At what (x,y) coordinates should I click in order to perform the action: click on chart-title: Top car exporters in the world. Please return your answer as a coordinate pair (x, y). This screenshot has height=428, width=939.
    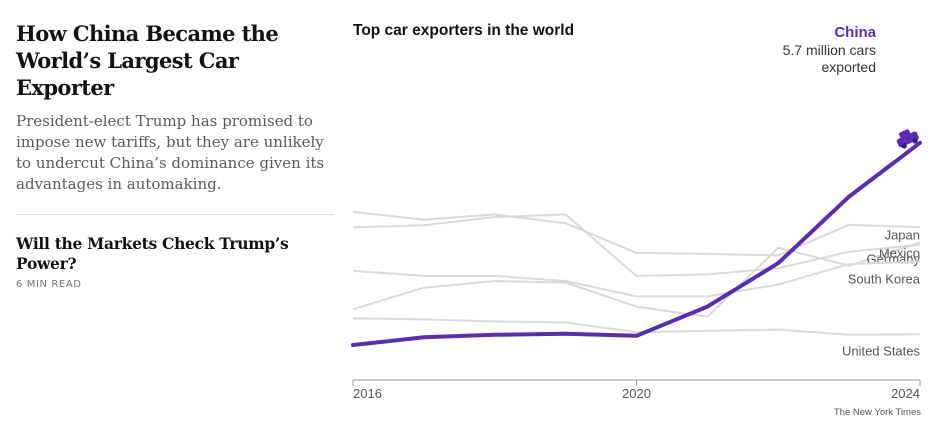
    Looking at the image, I should click on (464, 30).